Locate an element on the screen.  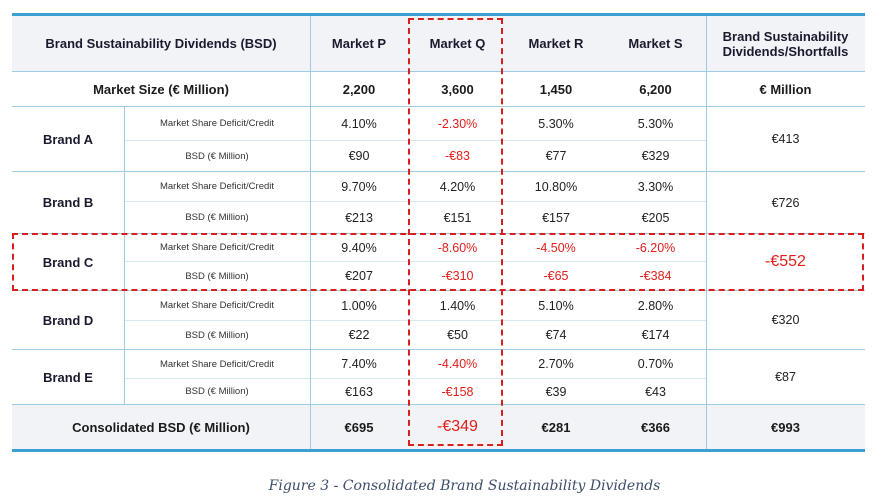
brand-d-label: Brand D is located at coordinates (68, 320).